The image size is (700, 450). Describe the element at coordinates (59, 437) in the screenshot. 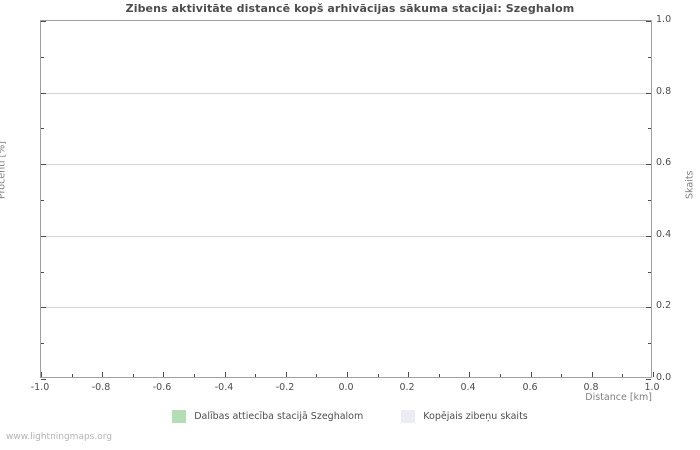

I see `source-watermark: www.lightningmaps.org` at that location.